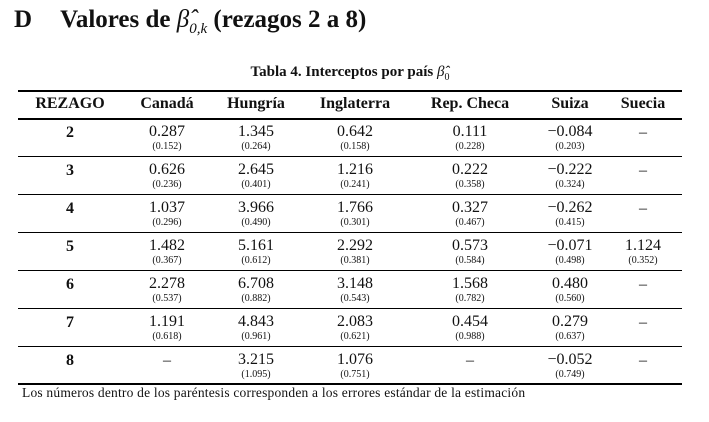 The height and width of the screenshot is (422, 709). What do you see at coordinates (198, 29) in the screenshot?
I see `heading-subscript: 0,k` at bounding box center [198, 29].